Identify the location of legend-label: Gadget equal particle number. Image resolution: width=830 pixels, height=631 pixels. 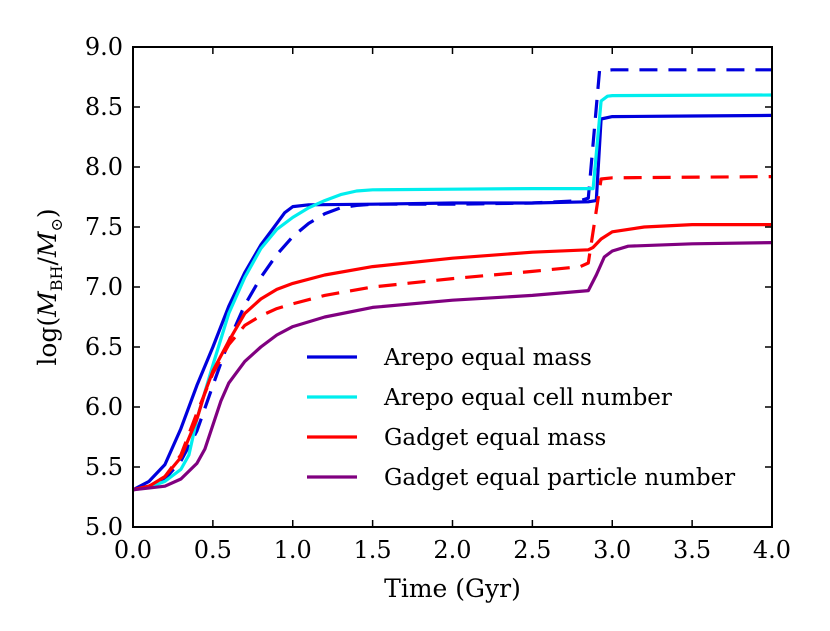
(559, 478).